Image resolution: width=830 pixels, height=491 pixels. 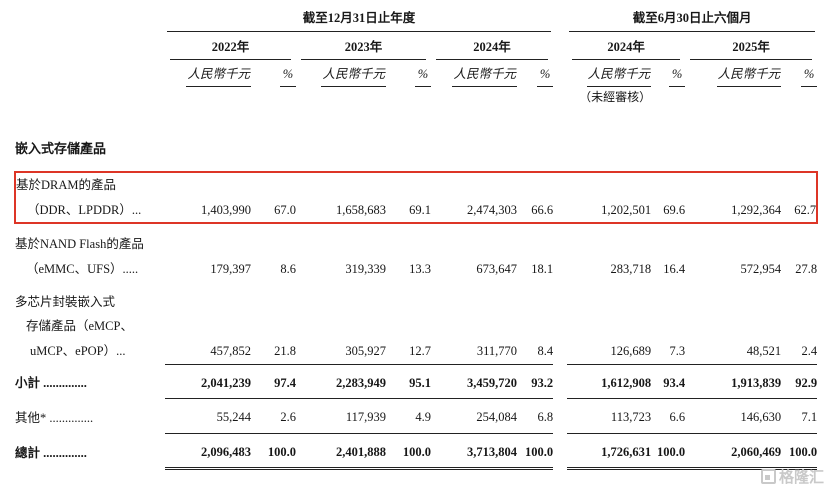 I want to click on row-label: 基於NAND Flash的產品, so click(x=79, y=244).